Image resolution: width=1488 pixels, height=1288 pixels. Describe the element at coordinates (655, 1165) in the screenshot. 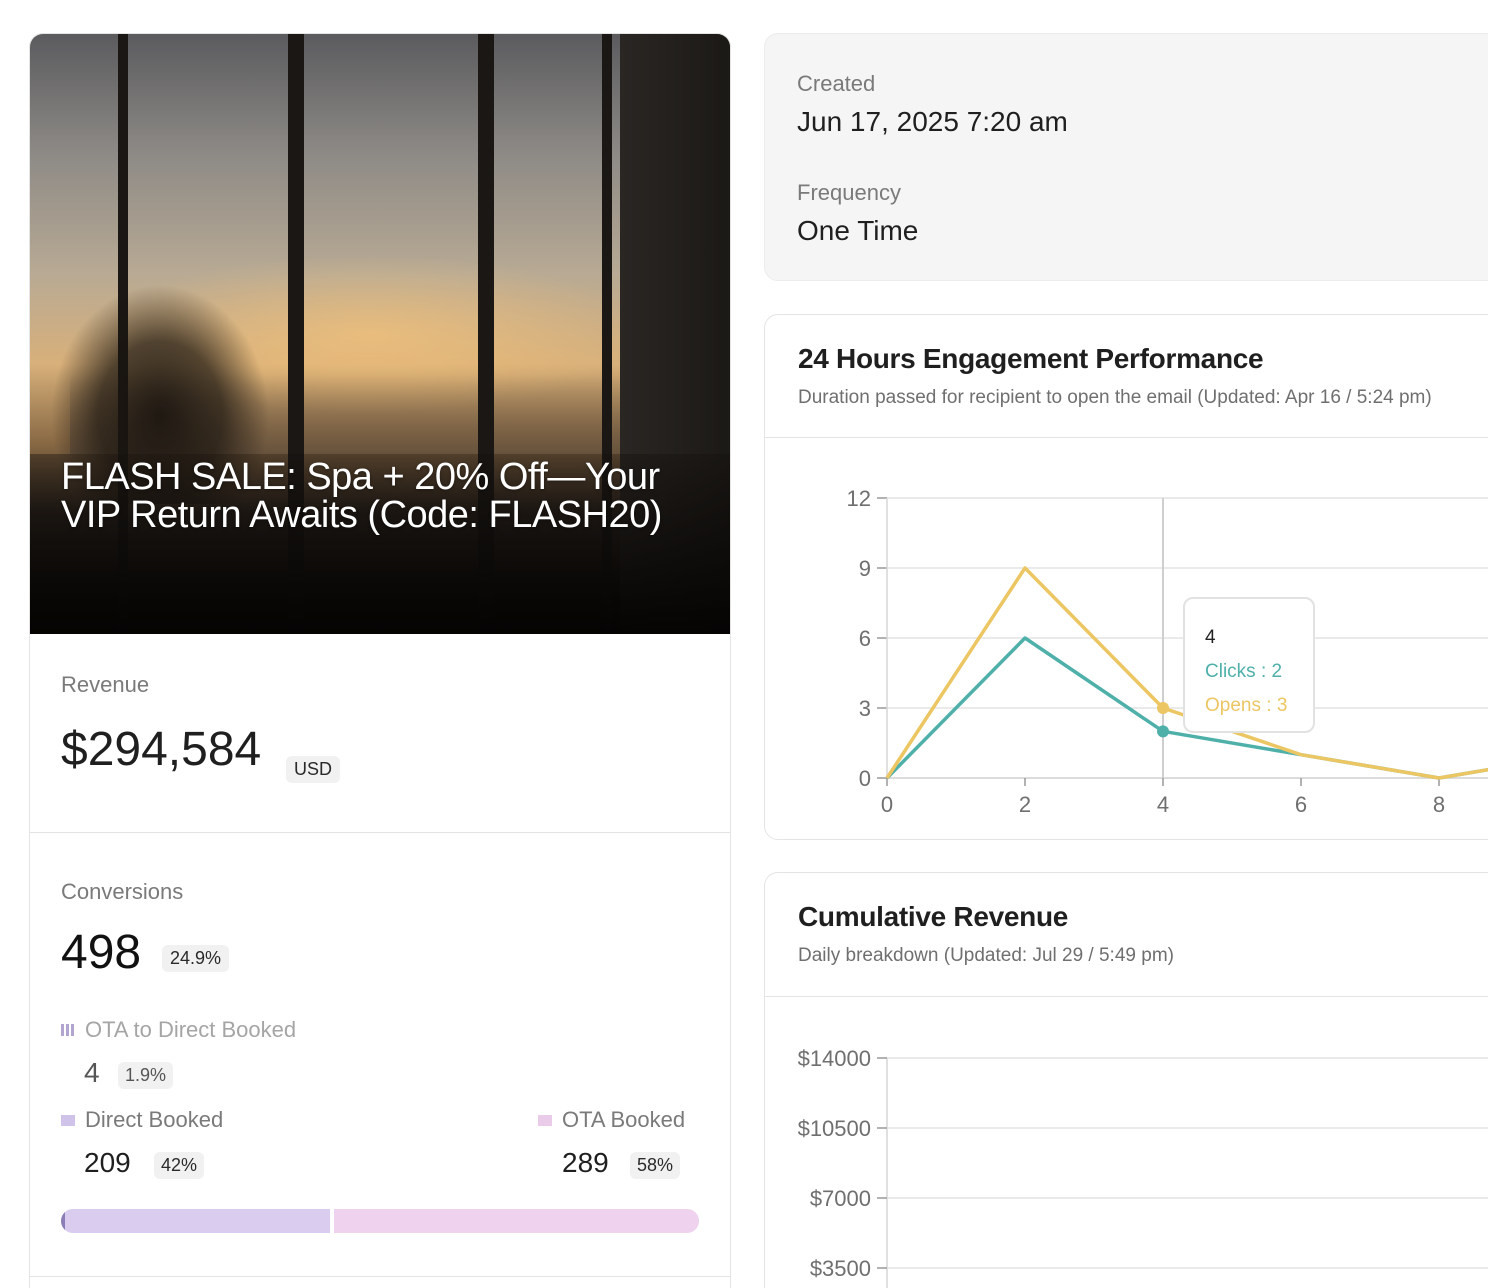

I see `ota-booked-percent-badge: 58%` at that location.